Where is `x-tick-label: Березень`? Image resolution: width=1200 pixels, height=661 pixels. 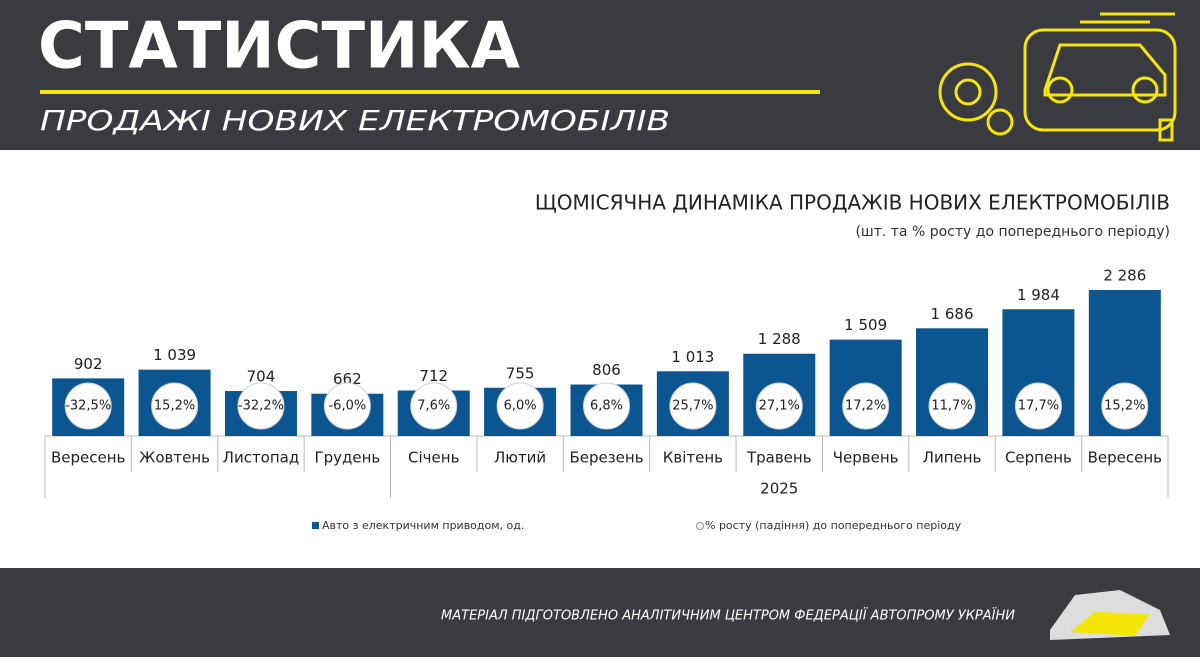
x-tick-label: Березень is located at coordinates (606, 458).